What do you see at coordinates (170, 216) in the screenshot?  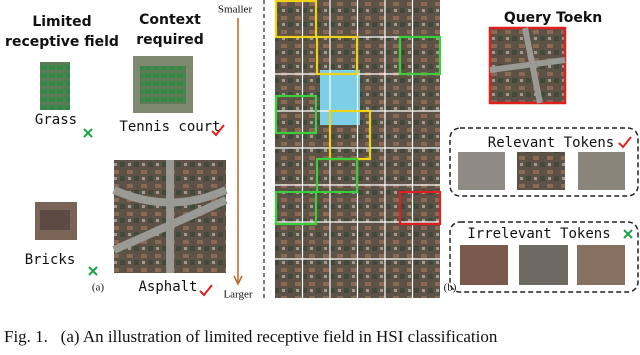 I see `asphalt-roads` at bounding box center [170, 216].